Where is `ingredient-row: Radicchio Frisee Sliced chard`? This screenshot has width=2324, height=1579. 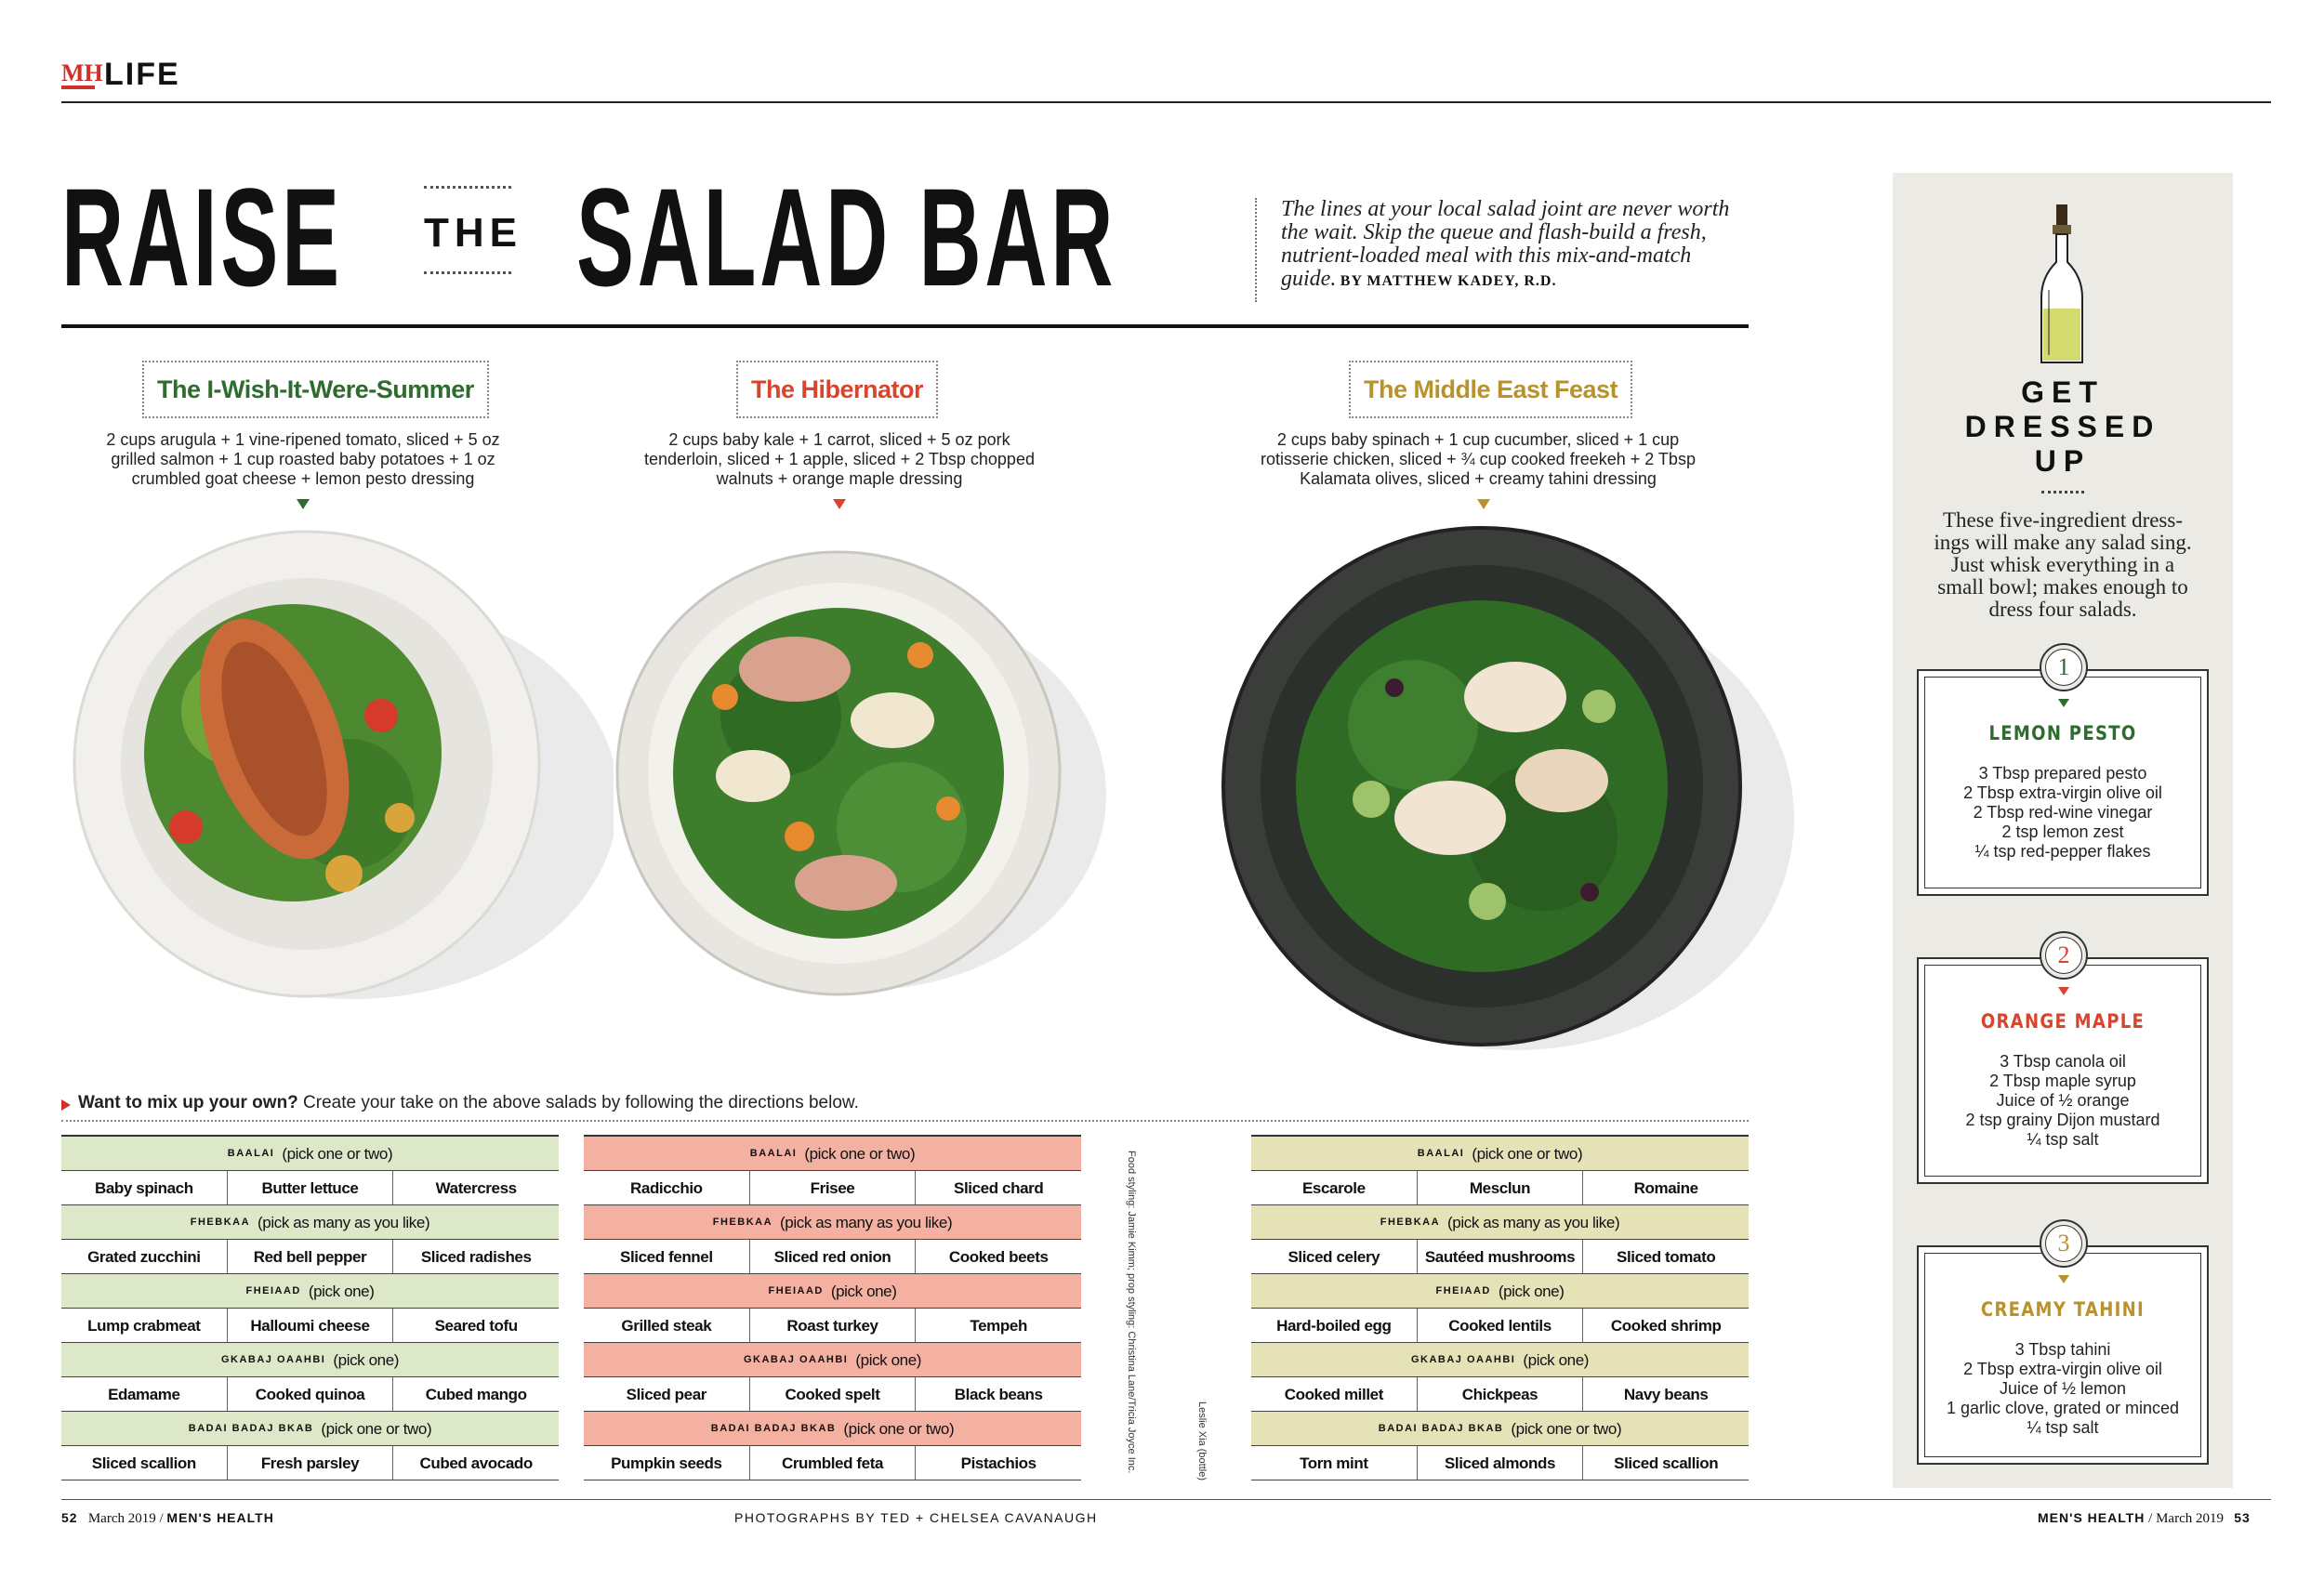
ingredient-row: Radicchio Frisee Sliced chard is located at coordinates (832, 1188).